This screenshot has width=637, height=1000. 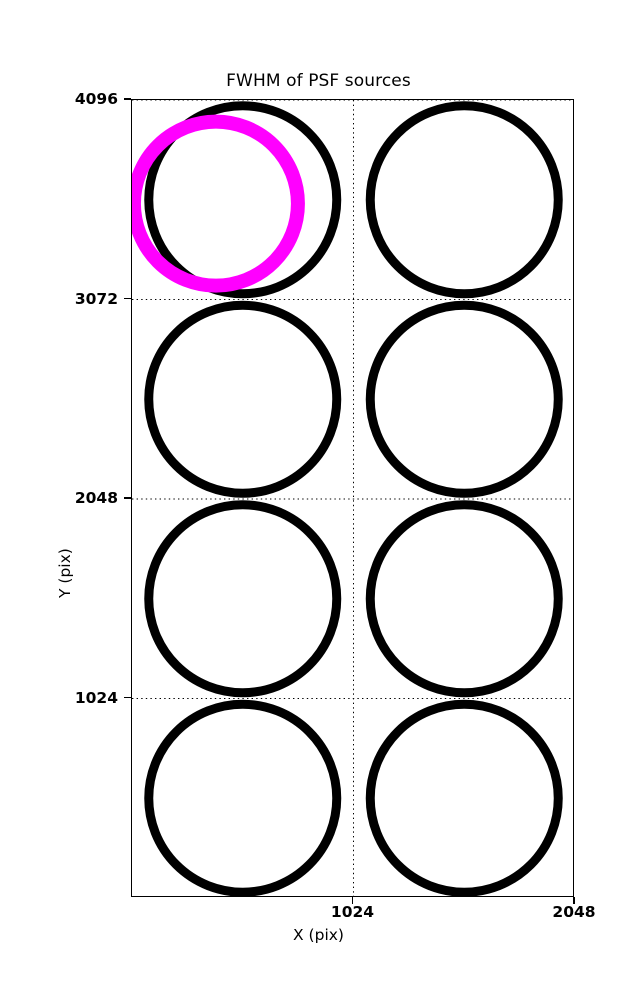 I want to click on y-tick-label: 4096, so click(x=96, y=99).